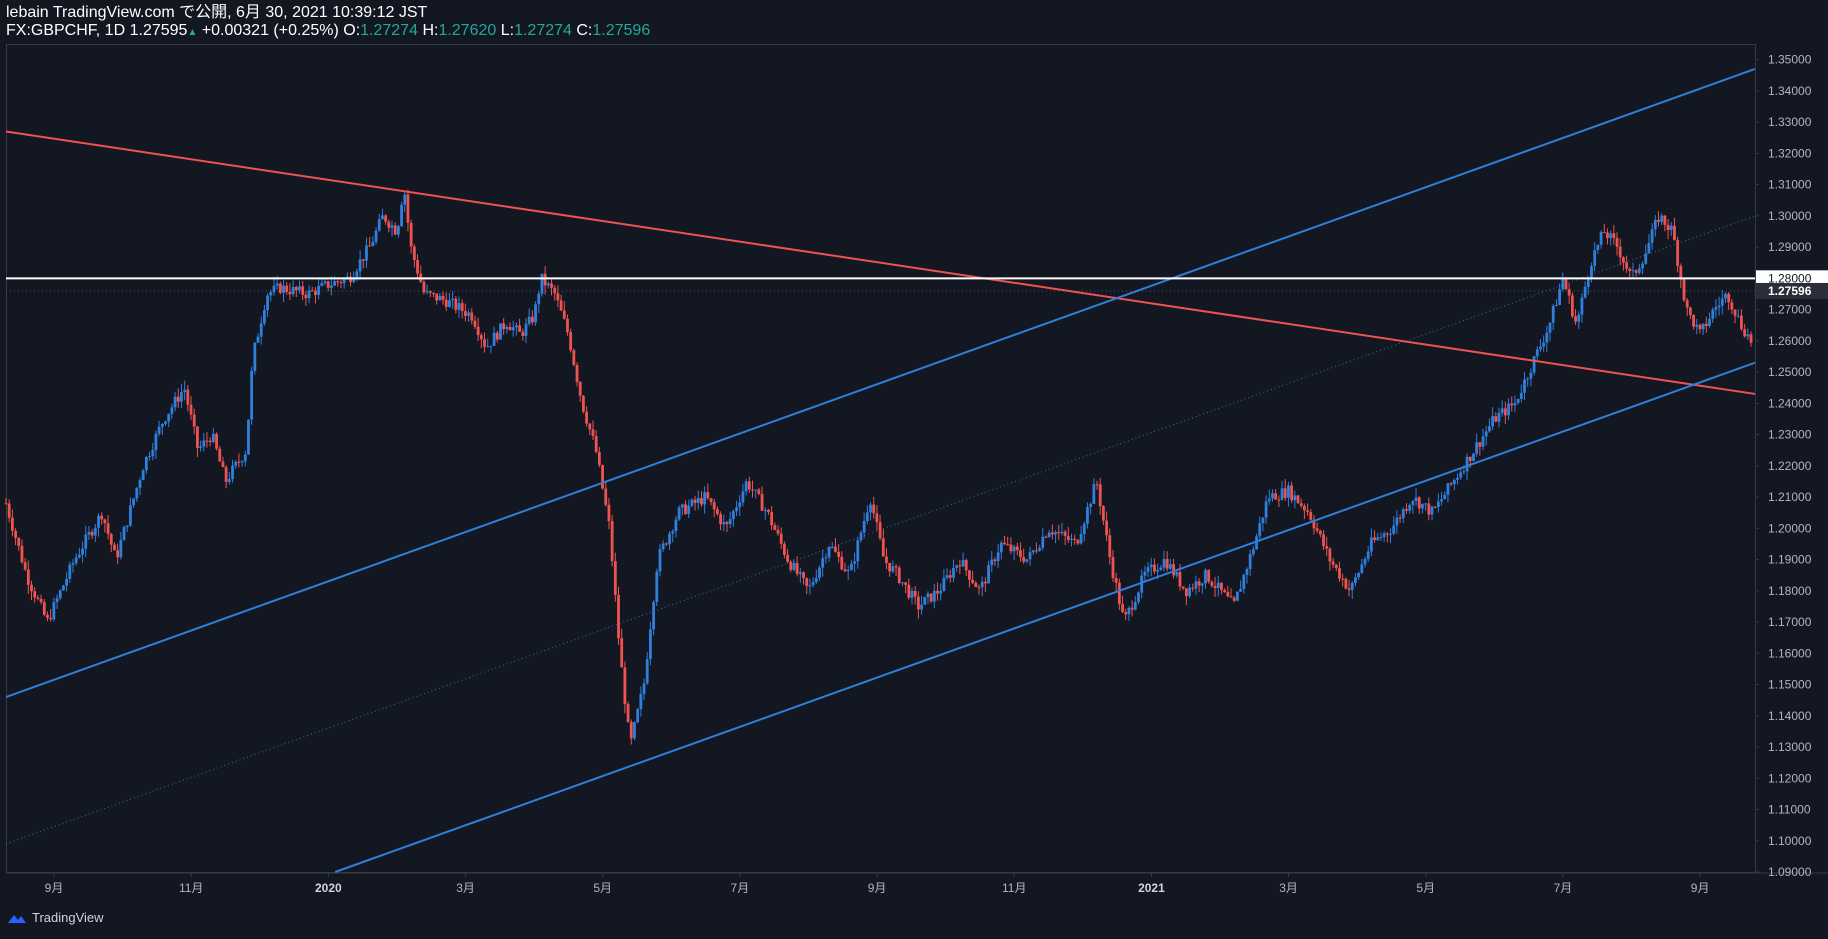 The height and width of the screenshot is (939, 1828). Describe the element at coordinates (55, 917) in the screenshot. I see `tradingview-logo: TradingView` at that location.